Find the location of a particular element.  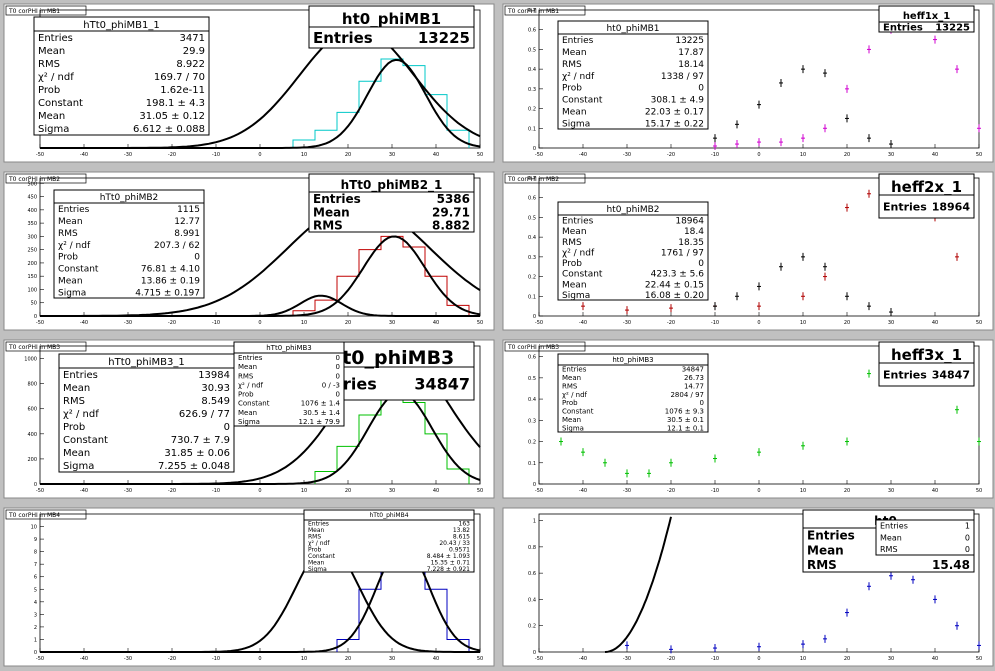

stat-row-value: 13984 is located at coordinates (214, 375).